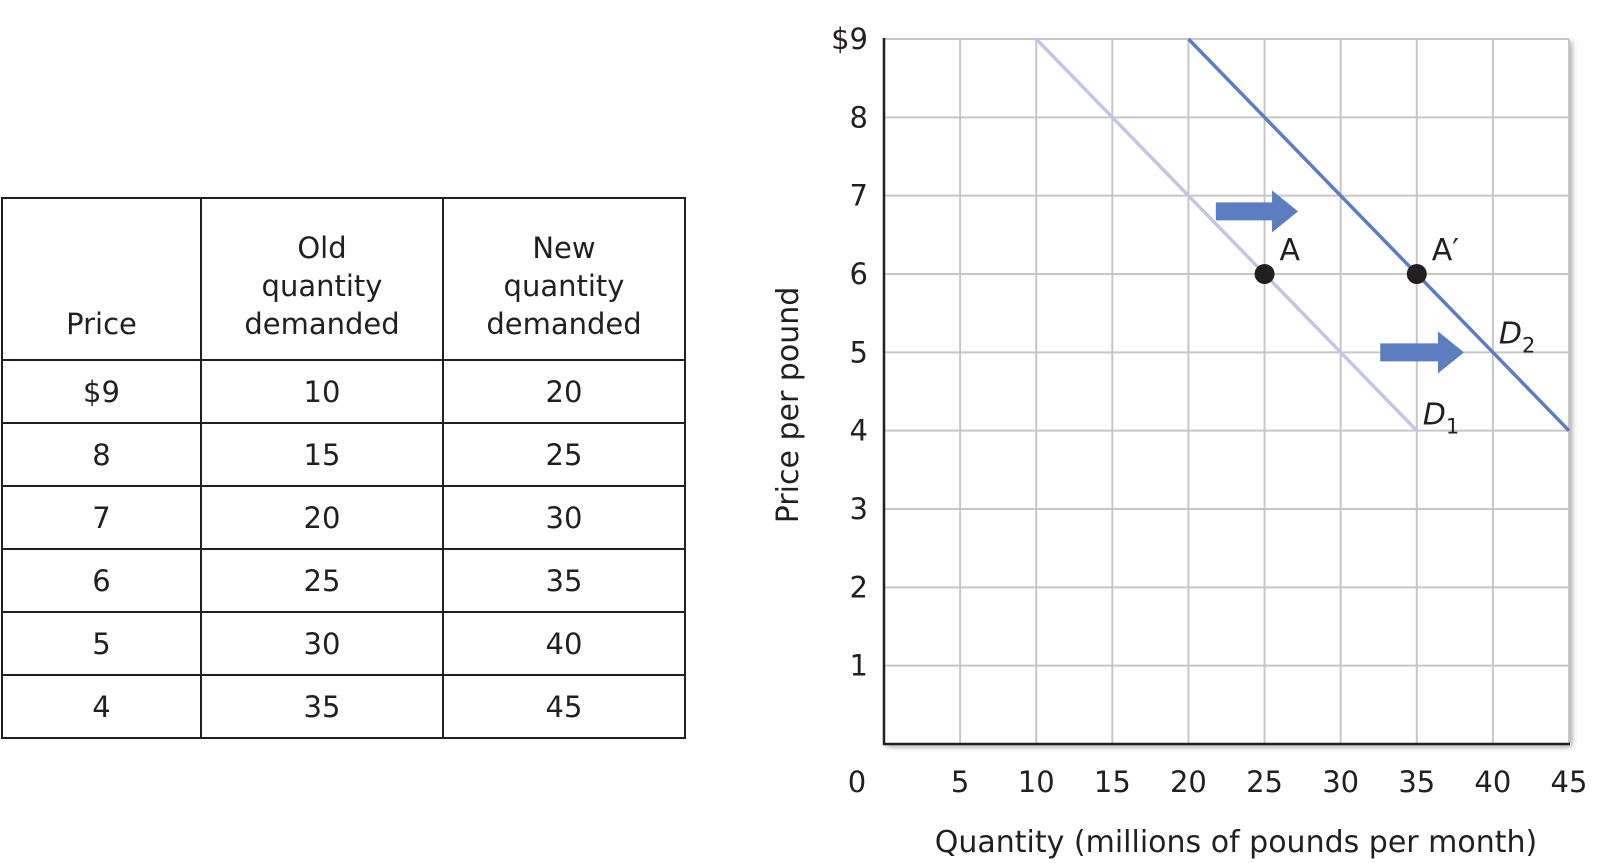  What do you see at coordinates (101, 580) in the screenshot?
I see `price-cell: 6` at bounding box center [101, 580].